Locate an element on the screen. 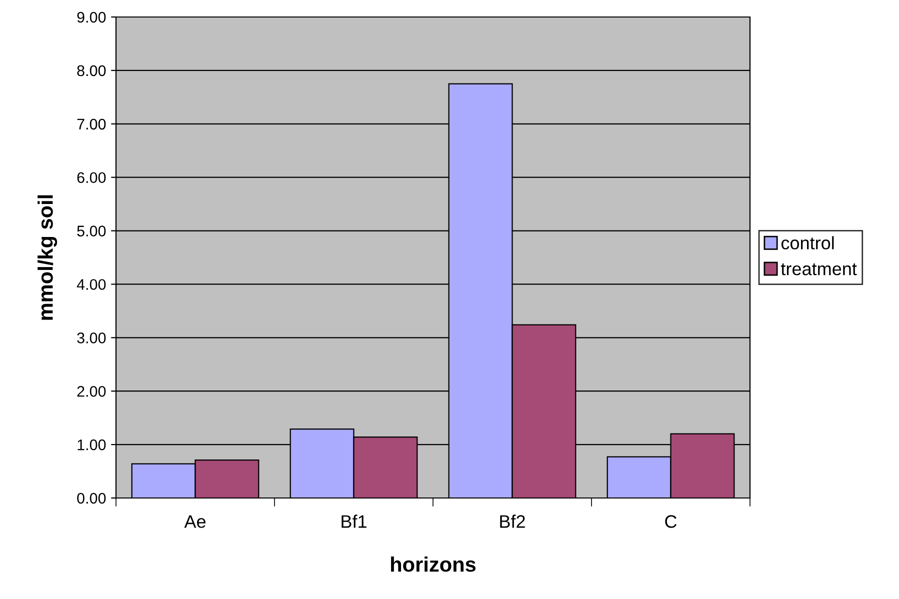 This screenshot has width=899, height=599. legend-label: control is located at coordinates (807, 243).